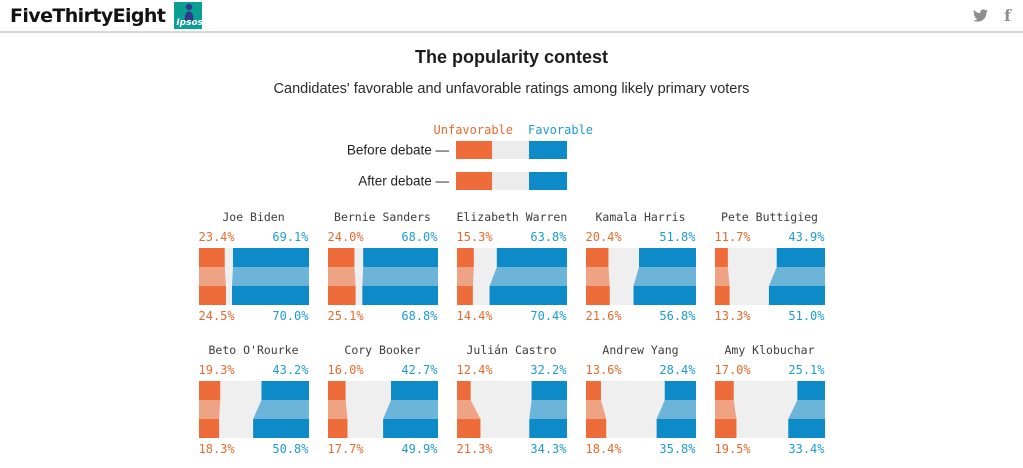  What do you see at coordinates (640, 316) in the screenshot?
I see `after-values: 21.6% 56.8%` at bounding box center [640, 316].